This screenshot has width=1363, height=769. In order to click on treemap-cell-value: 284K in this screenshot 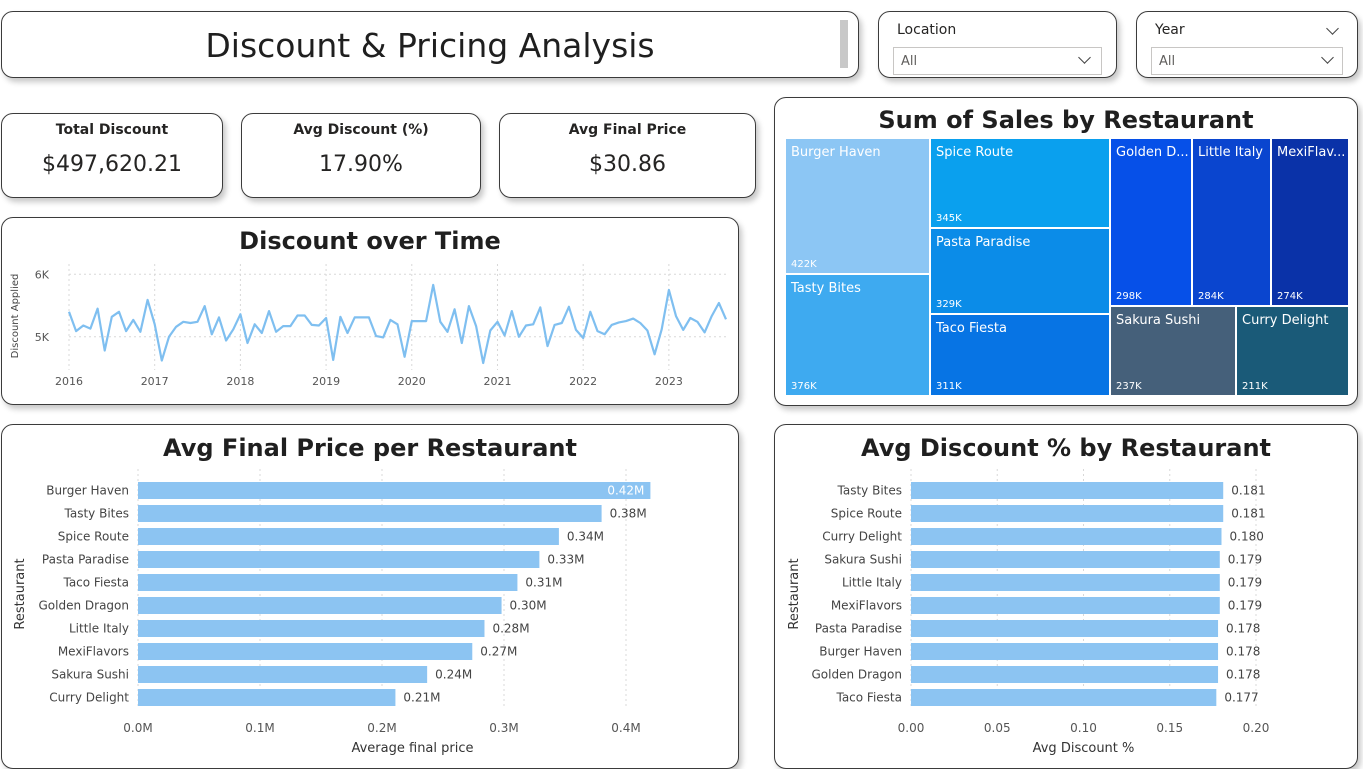, I will do `click(1211, 296)`.